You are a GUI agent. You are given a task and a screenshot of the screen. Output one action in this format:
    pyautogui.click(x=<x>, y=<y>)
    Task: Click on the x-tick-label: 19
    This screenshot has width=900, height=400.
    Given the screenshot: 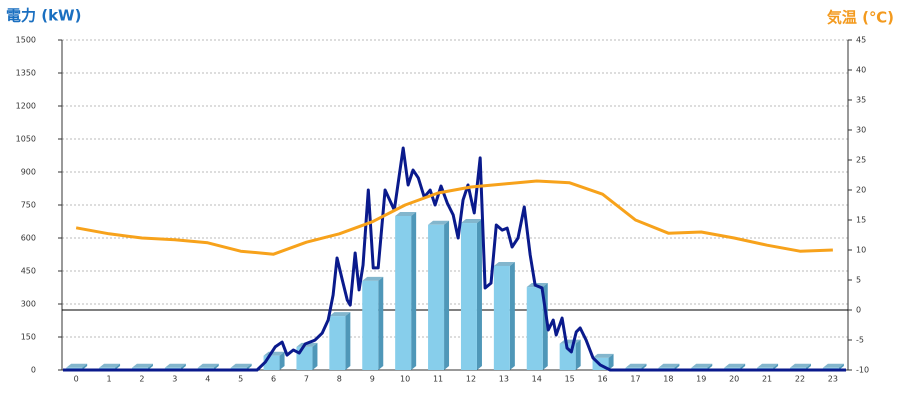 What is the action you would take?
    pyautogui.click(x=701, y=379)
    